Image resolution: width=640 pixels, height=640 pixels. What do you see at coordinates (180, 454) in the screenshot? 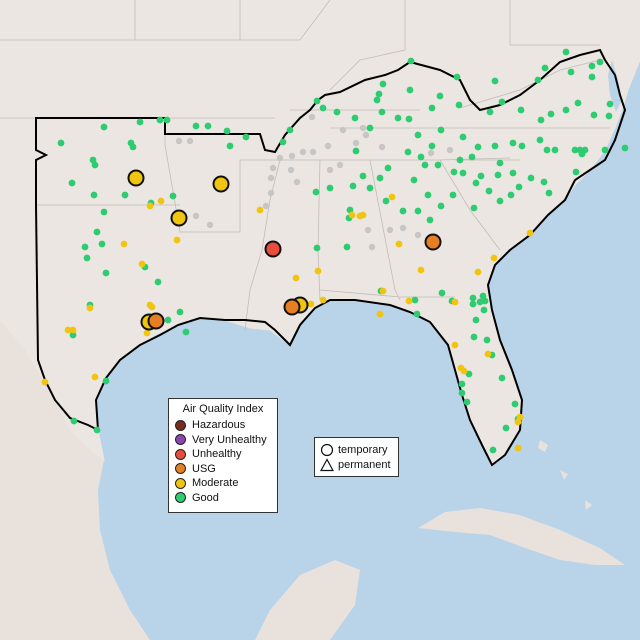
I see `unhealthy-swatch` at bounding box center [180, 454].